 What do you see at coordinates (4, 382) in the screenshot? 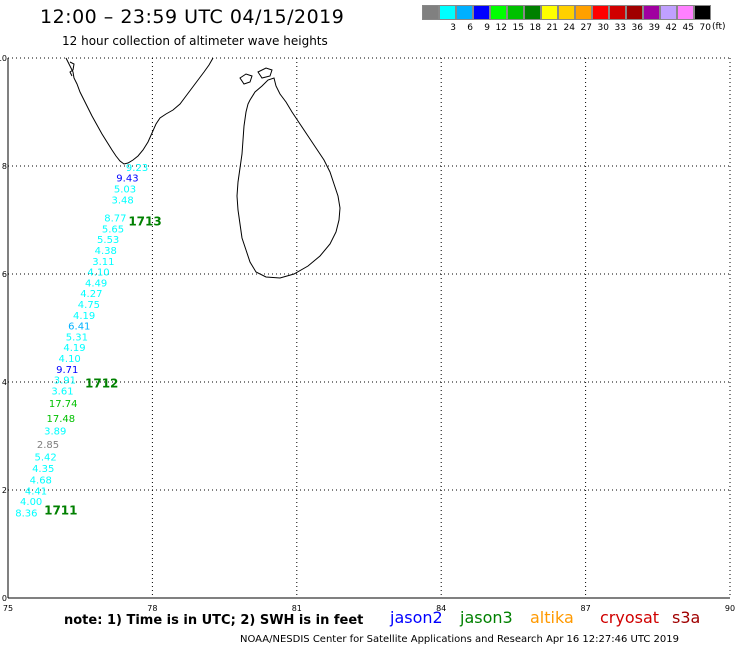
I see `y-tick-label: 4` at bounding box center [4, 382].